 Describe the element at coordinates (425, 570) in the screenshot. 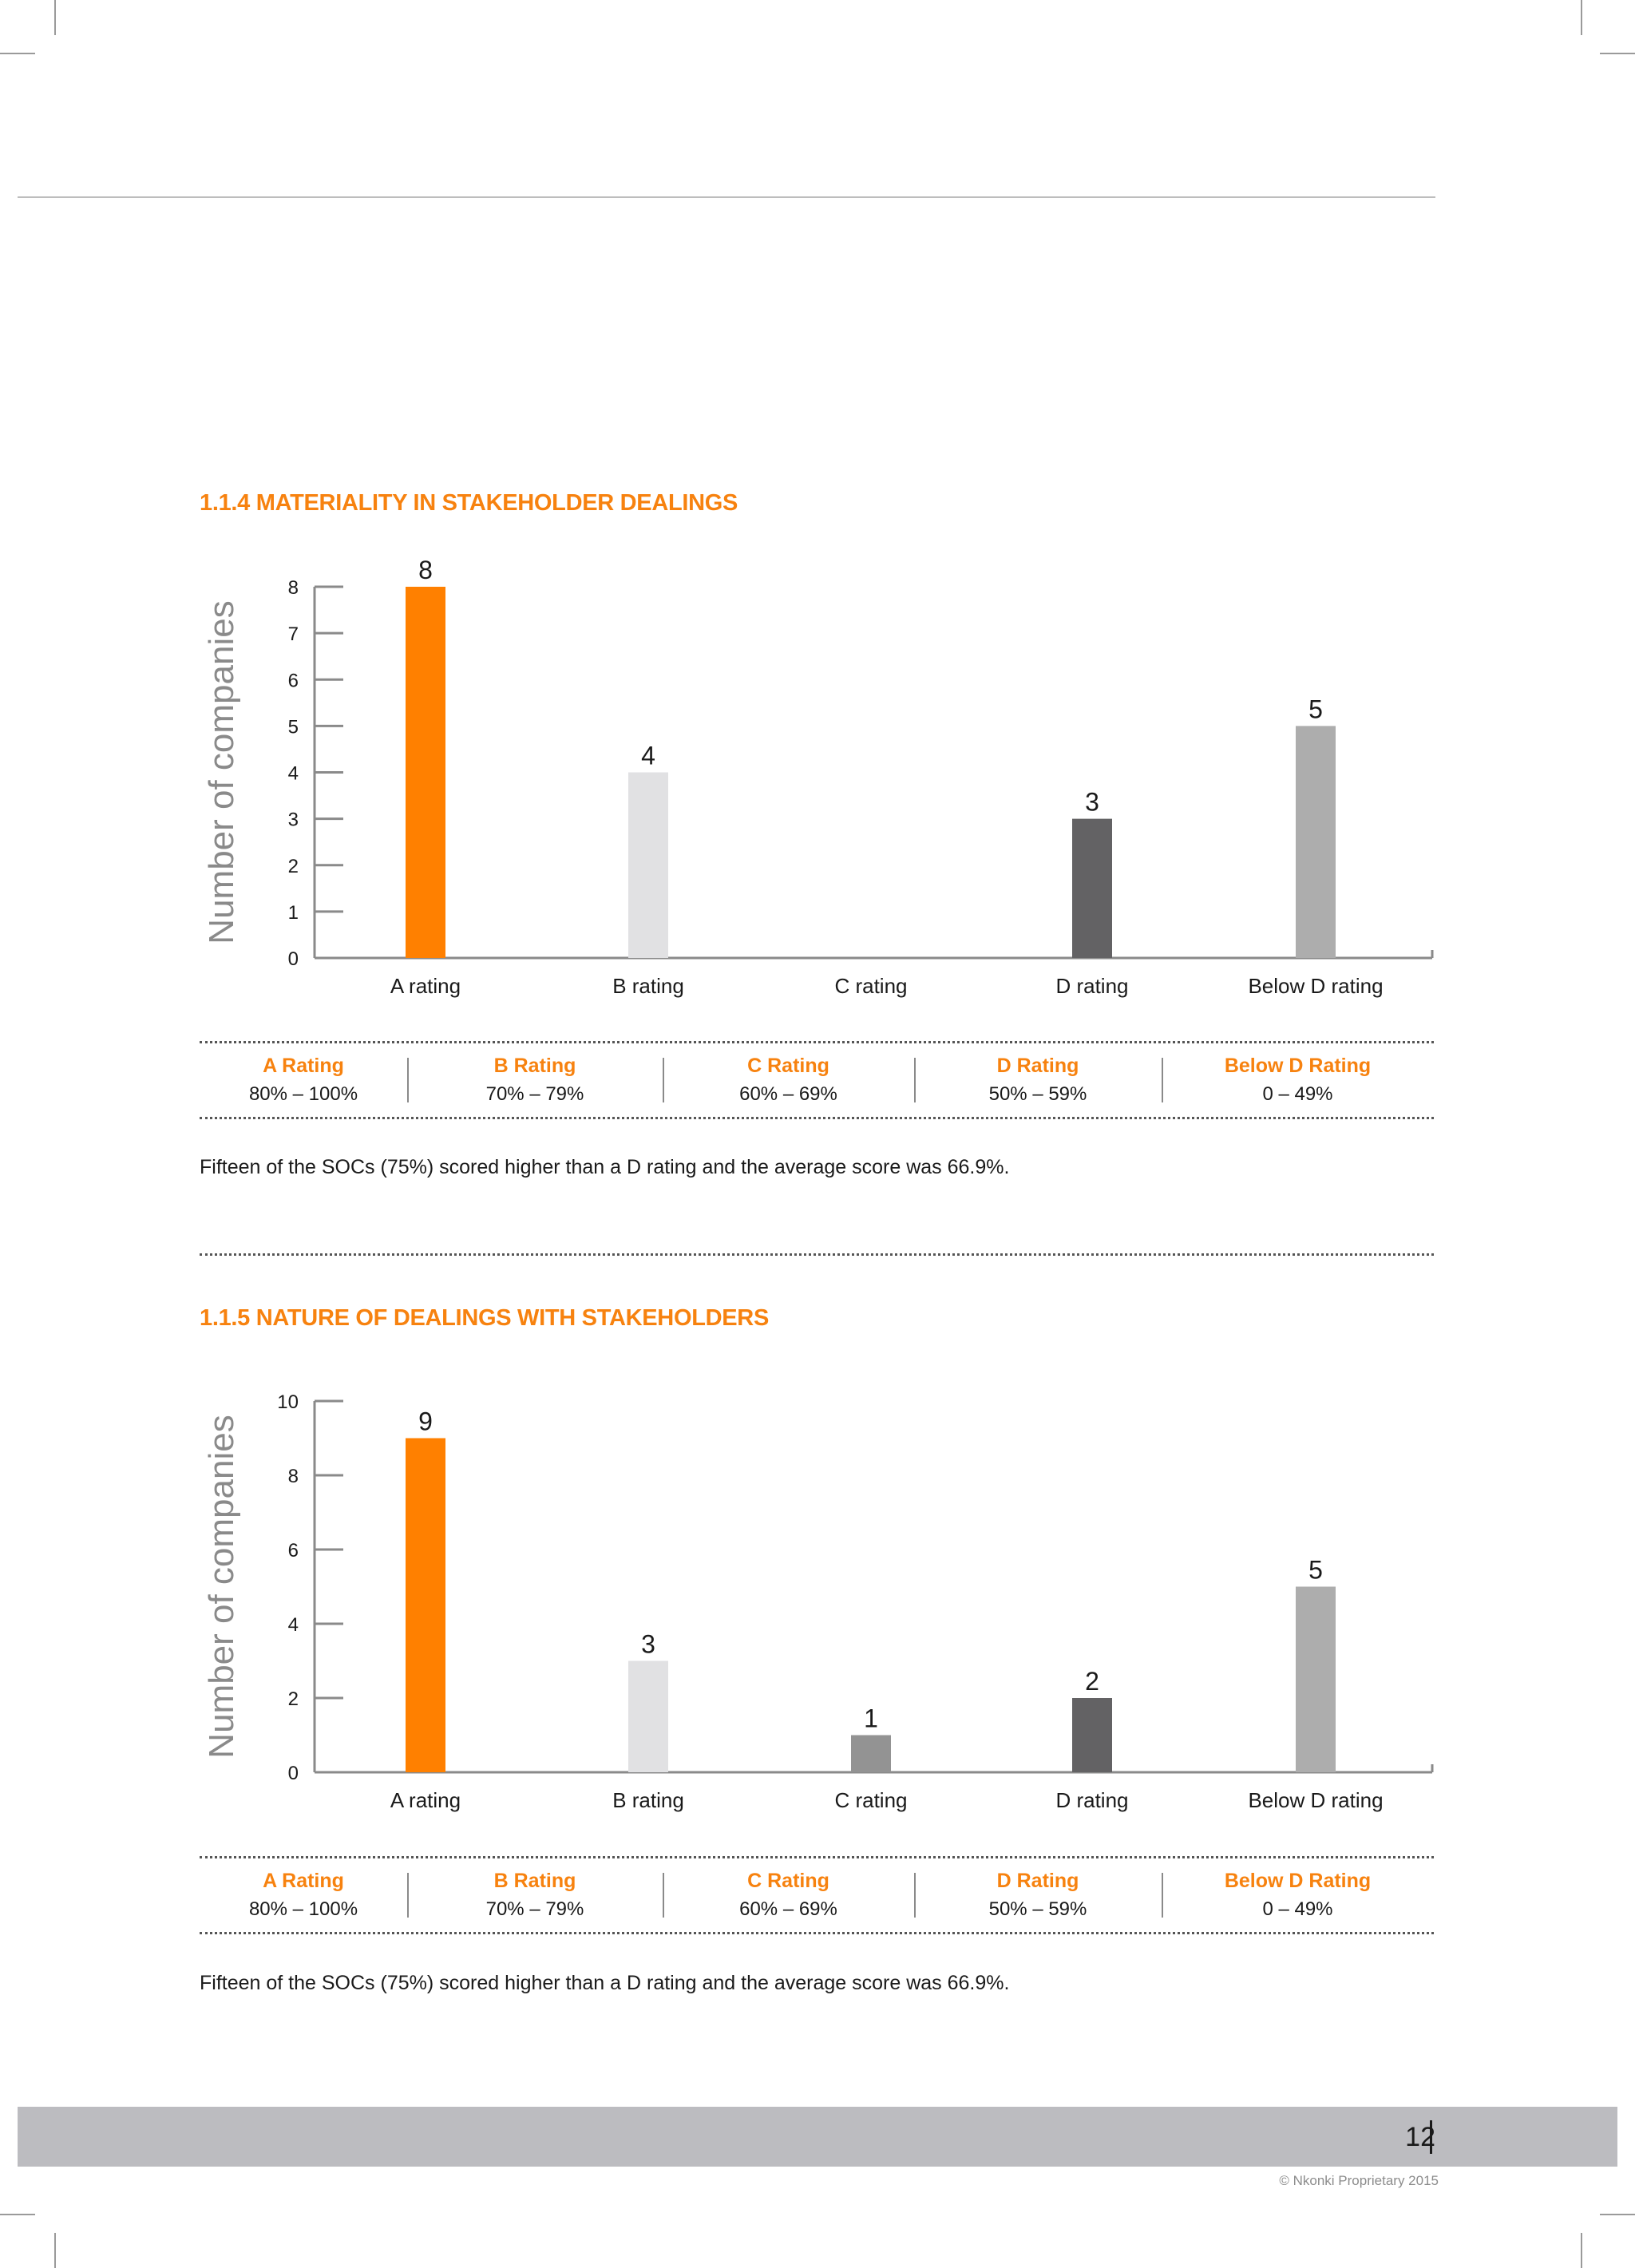

I see `data-label: 8` at that location.